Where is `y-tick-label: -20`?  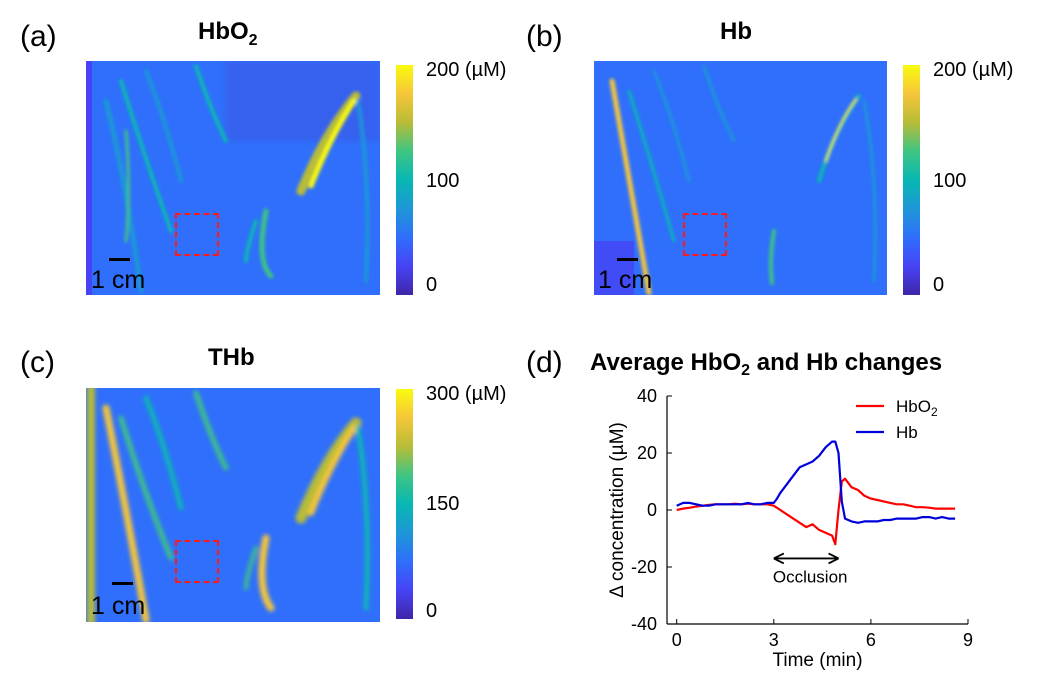
y-tick-label: -20 is located at coordinates (644, 567).